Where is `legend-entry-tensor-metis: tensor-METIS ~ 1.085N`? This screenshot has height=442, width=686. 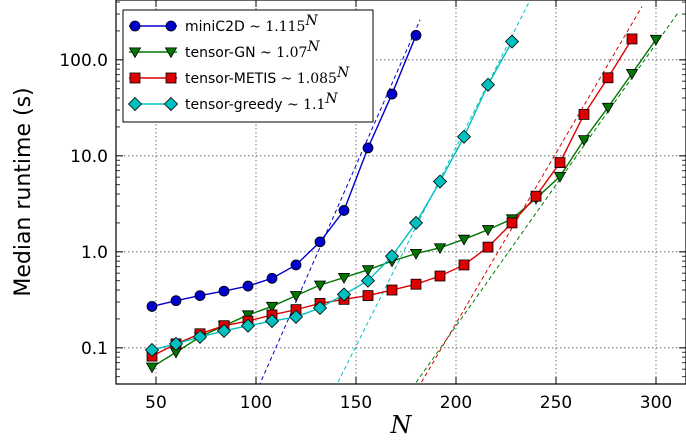 legend-entry-tensor-metis: tensor-METIS ~ 1.085N is located at coordinates (239, 76).